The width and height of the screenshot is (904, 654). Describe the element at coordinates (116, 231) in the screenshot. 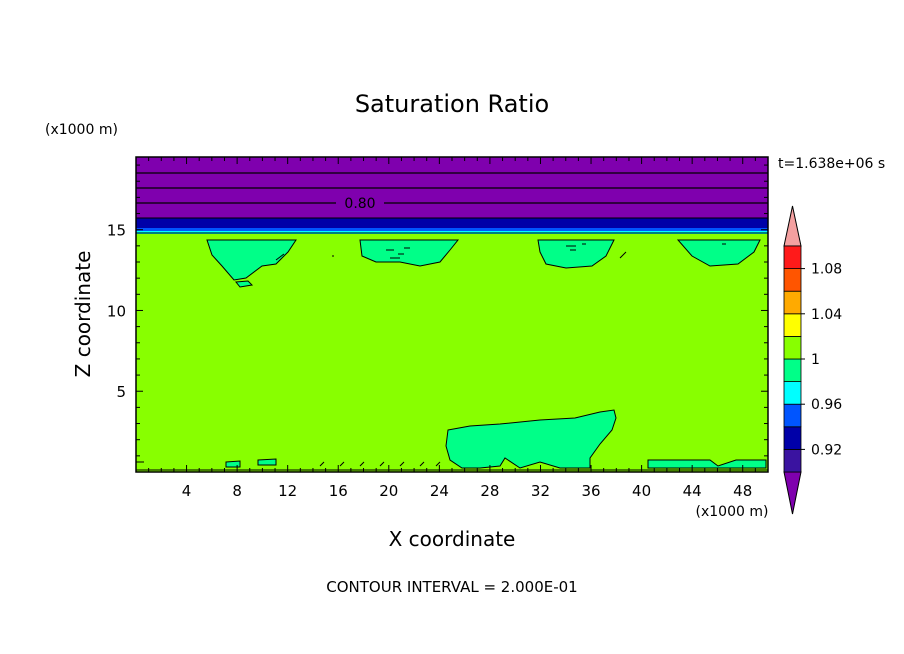

I see `y-tick-label: 15` at that location.